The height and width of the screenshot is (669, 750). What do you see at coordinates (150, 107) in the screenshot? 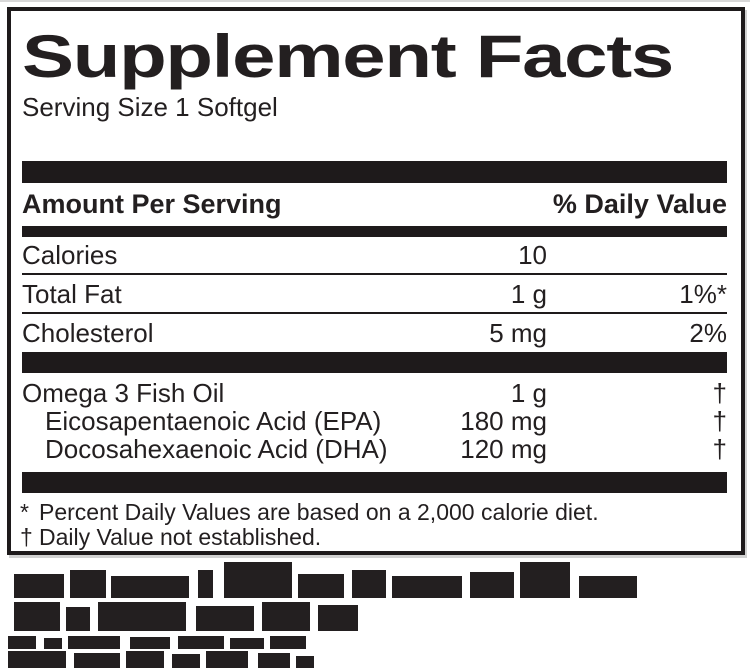
I see `serving-size-text: Serving Size 1 Softgel` at bounding box center [150, 107].